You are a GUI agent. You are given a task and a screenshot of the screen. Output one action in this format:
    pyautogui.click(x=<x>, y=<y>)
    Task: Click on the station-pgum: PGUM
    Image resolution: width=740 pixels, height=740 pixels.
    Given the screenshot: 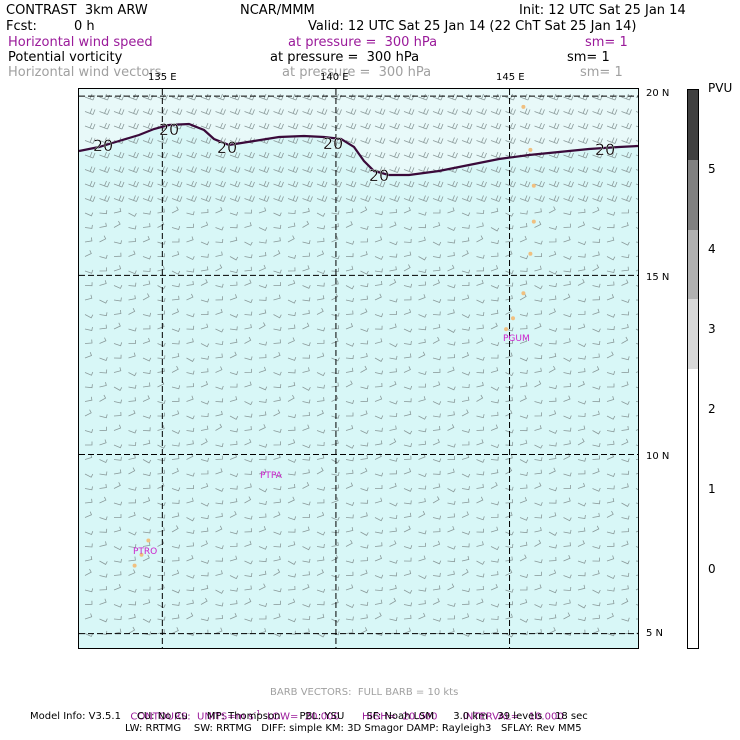 What is the action you would take?
    pyautogui.click(x=516, y=339)
    